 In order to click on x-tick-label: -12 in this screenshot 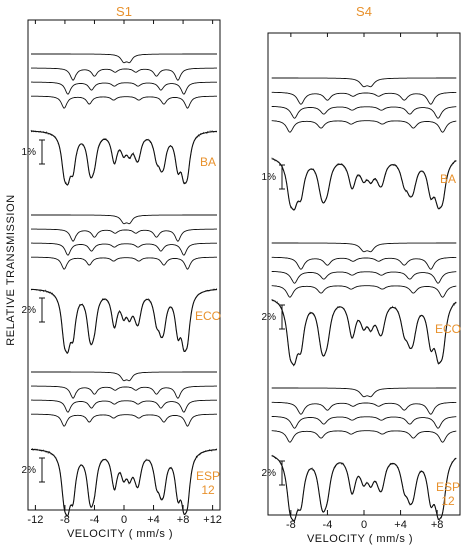, I will do `click(35, 520)`.